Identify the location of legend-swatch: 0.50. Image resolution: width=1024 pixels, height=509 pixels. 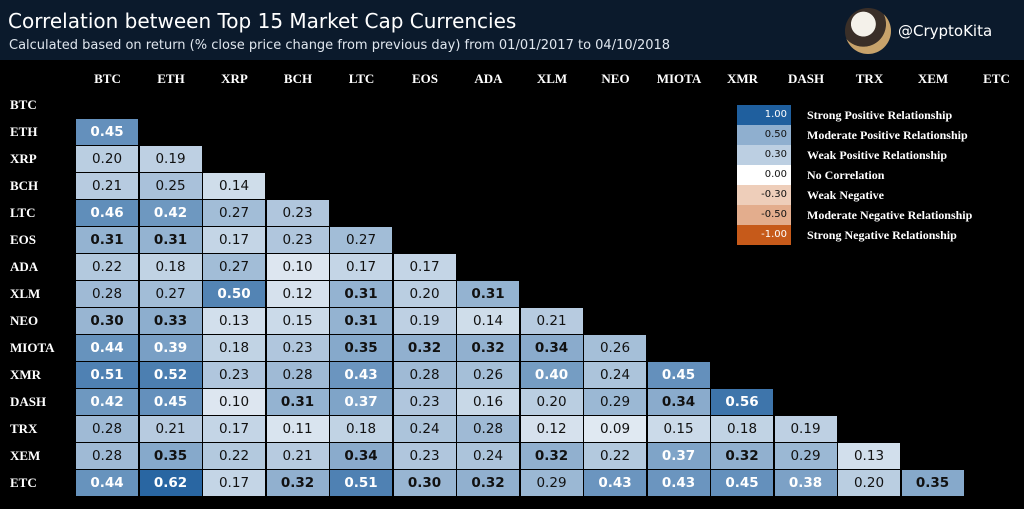
(764, 135).